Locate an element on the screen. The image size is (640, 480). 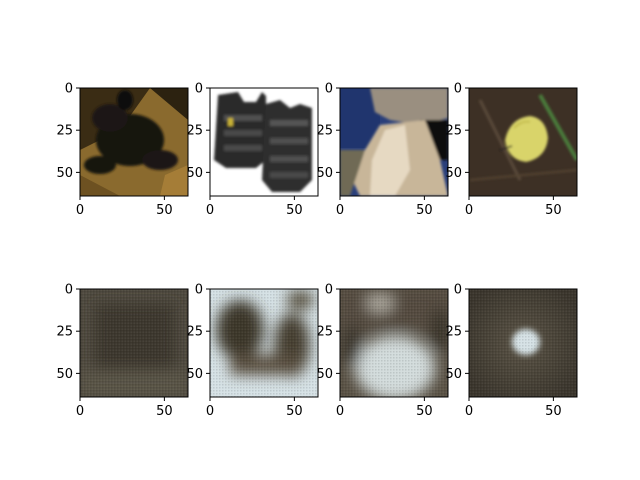
panel-butterfly-image is located at coordinates (523, 142).